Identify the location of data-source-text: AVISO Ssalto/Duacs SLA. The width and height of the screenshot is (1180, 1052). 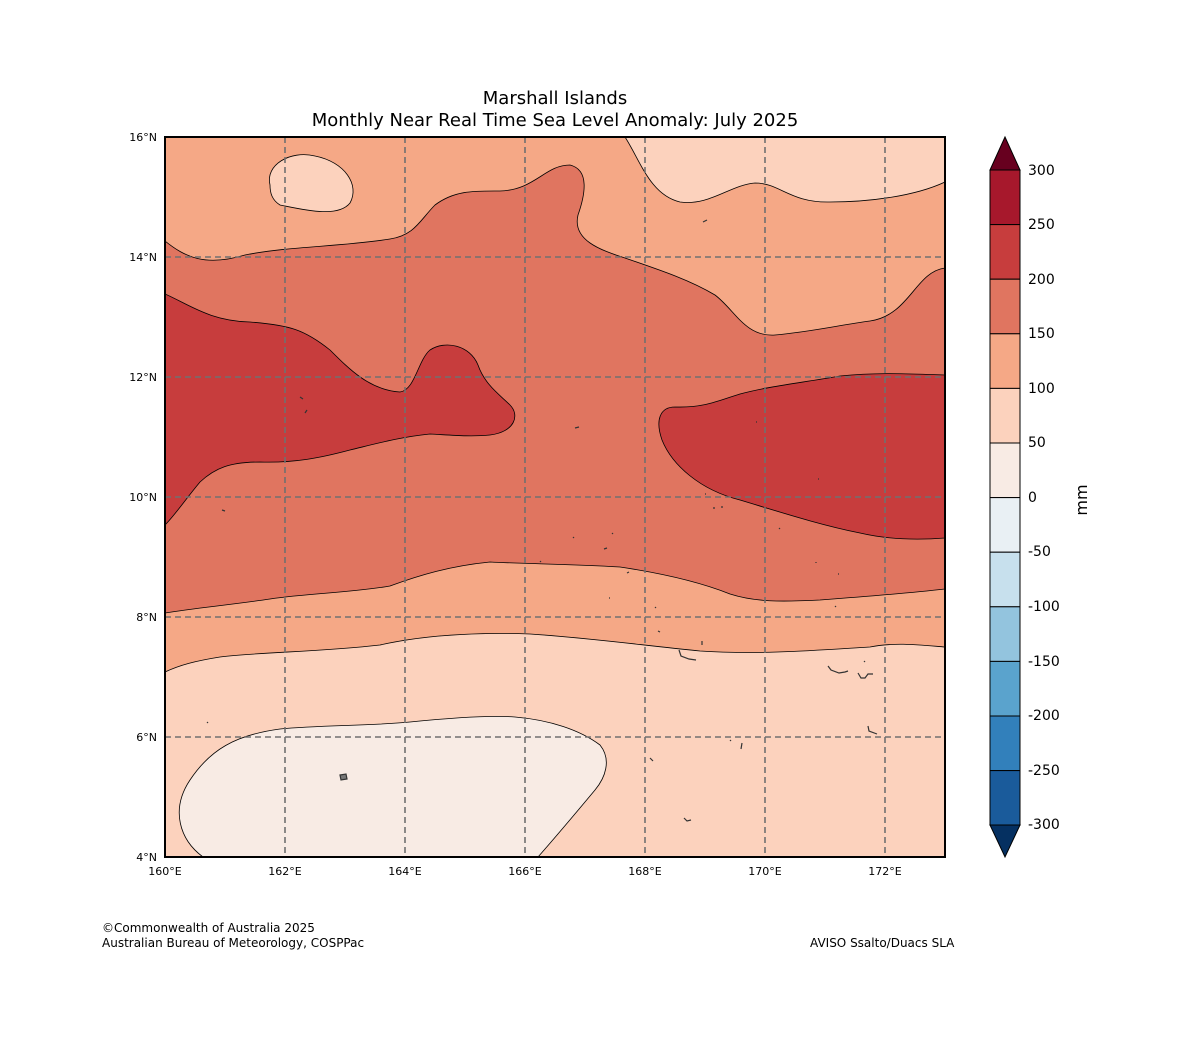
(882, 943).